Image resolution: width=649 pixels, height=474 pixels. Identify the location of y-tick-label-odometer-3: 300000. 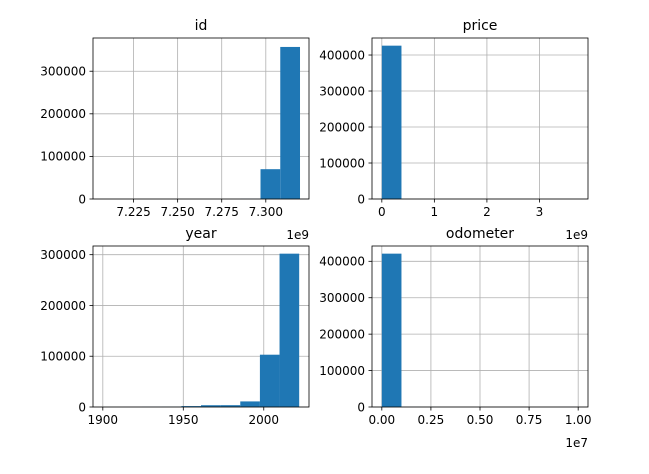
(342, 298).